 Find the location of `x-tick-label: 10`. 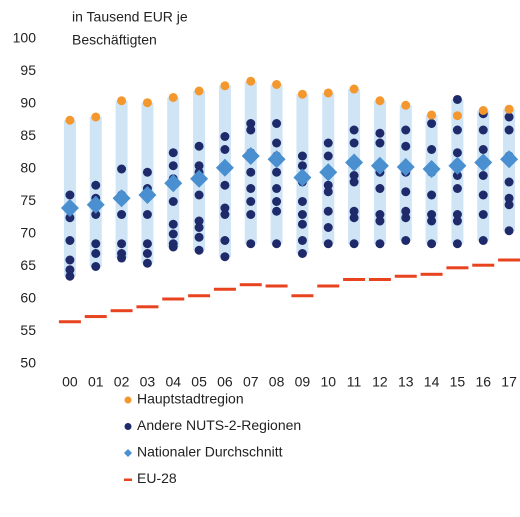

x-tick-label: 10 is located at coordinates (328, 382).